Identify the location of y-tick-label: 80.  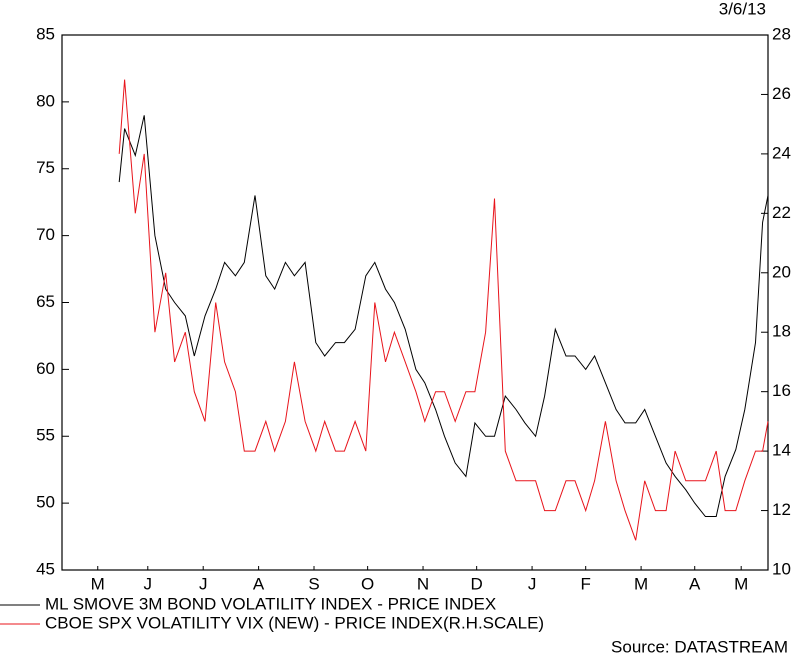
(45, 100).